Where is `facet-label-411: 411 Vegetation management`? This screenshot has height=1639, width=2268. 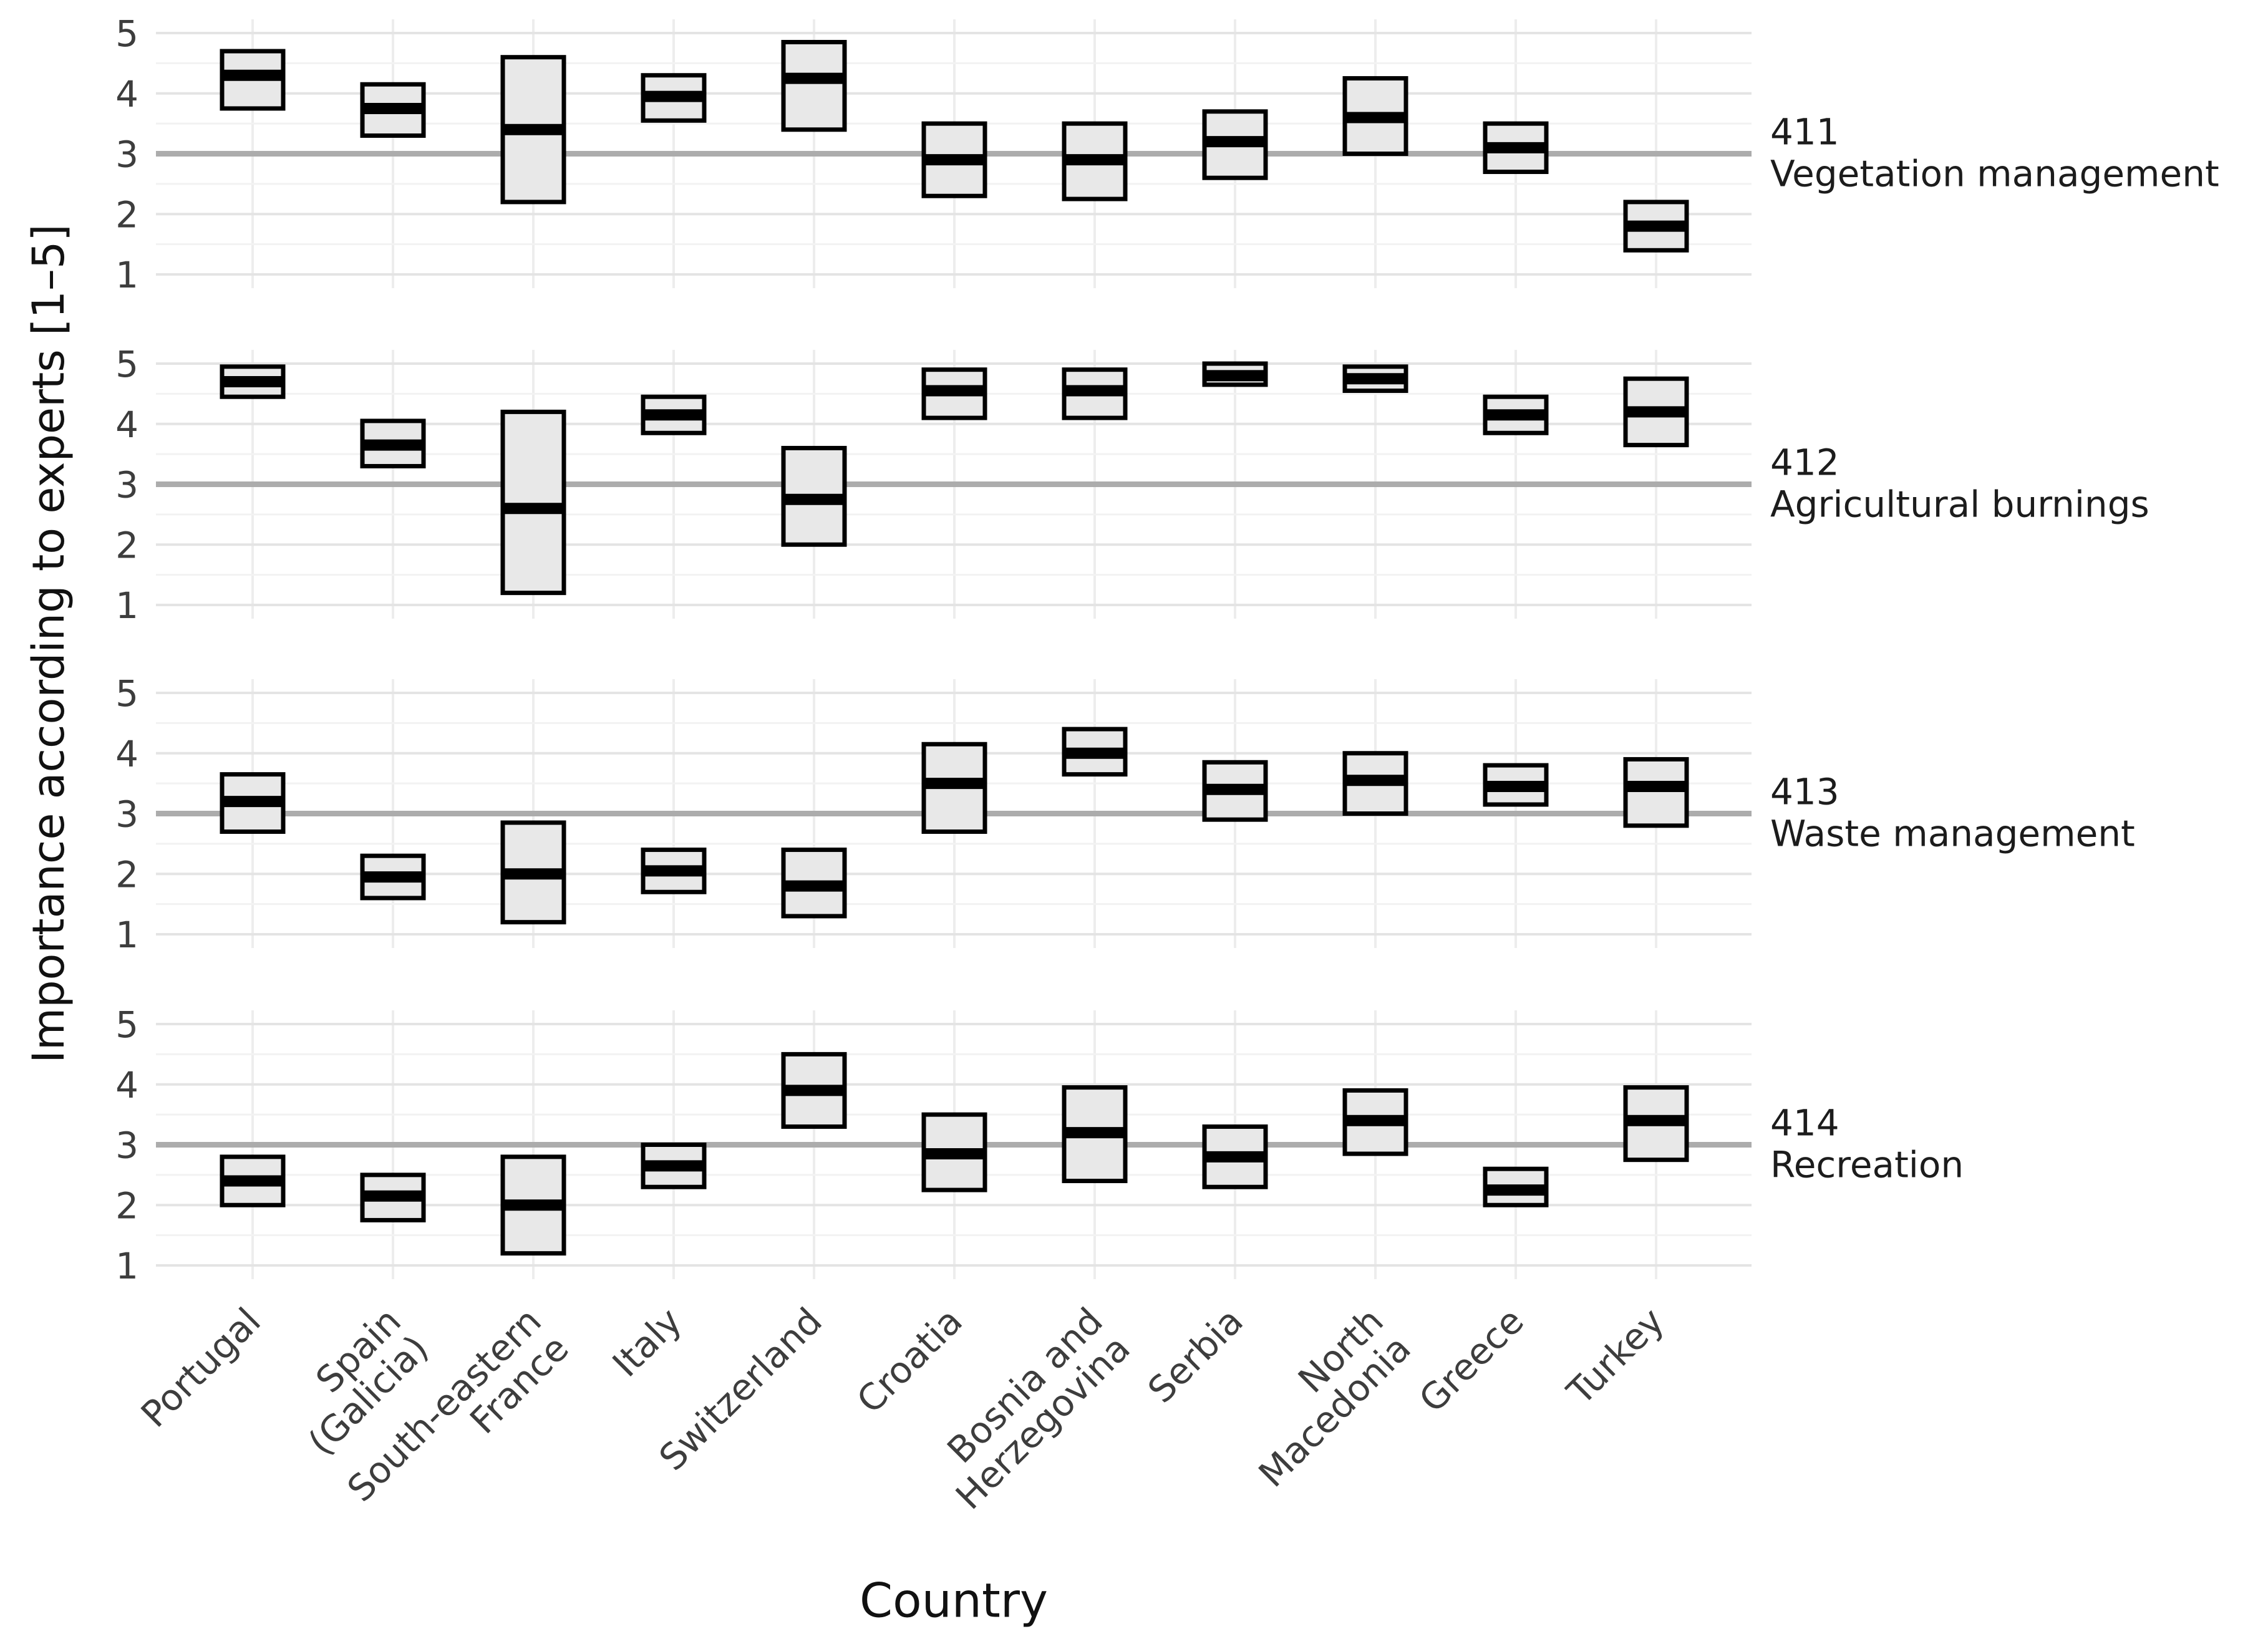
facet-label-411: 411 Vegetation management is located at coordinates (1994, 153).